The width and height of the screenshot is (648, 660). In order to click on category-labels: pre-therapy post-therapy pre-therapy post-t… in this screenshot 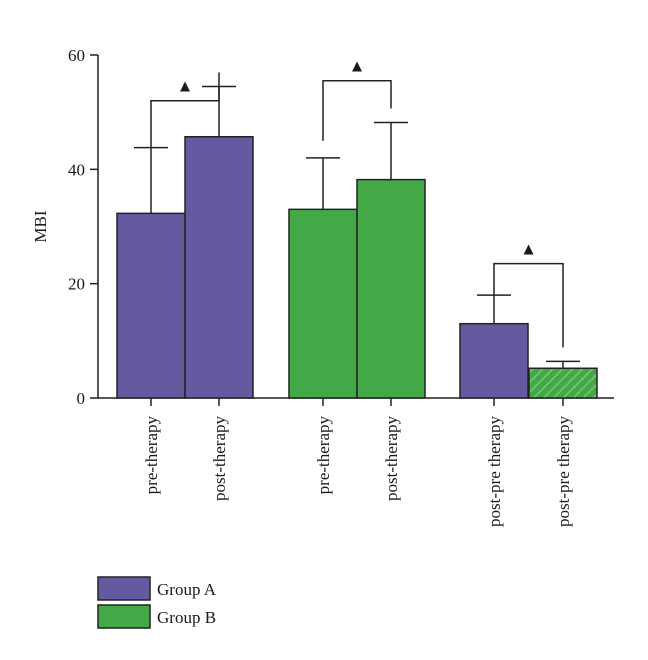, I will do `click(357, 462)`.